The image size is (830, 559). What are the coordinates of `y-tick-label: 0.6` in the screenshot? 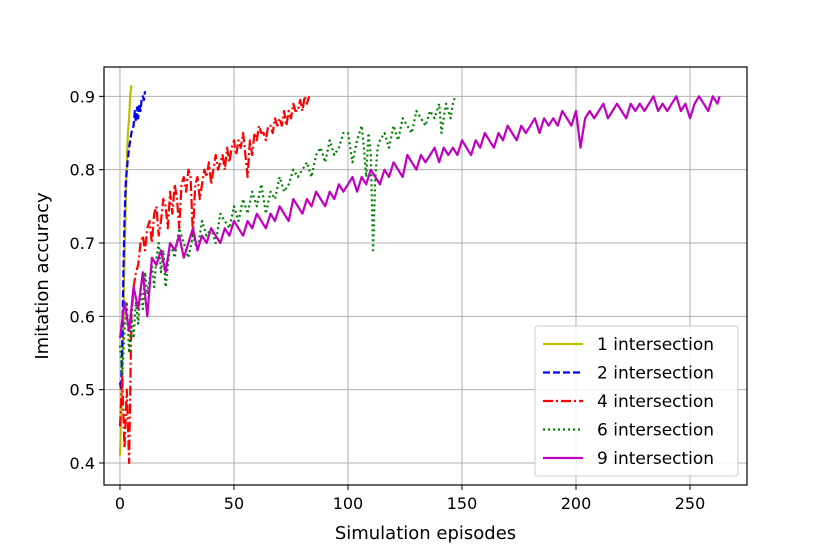 It's located at (82, 316).